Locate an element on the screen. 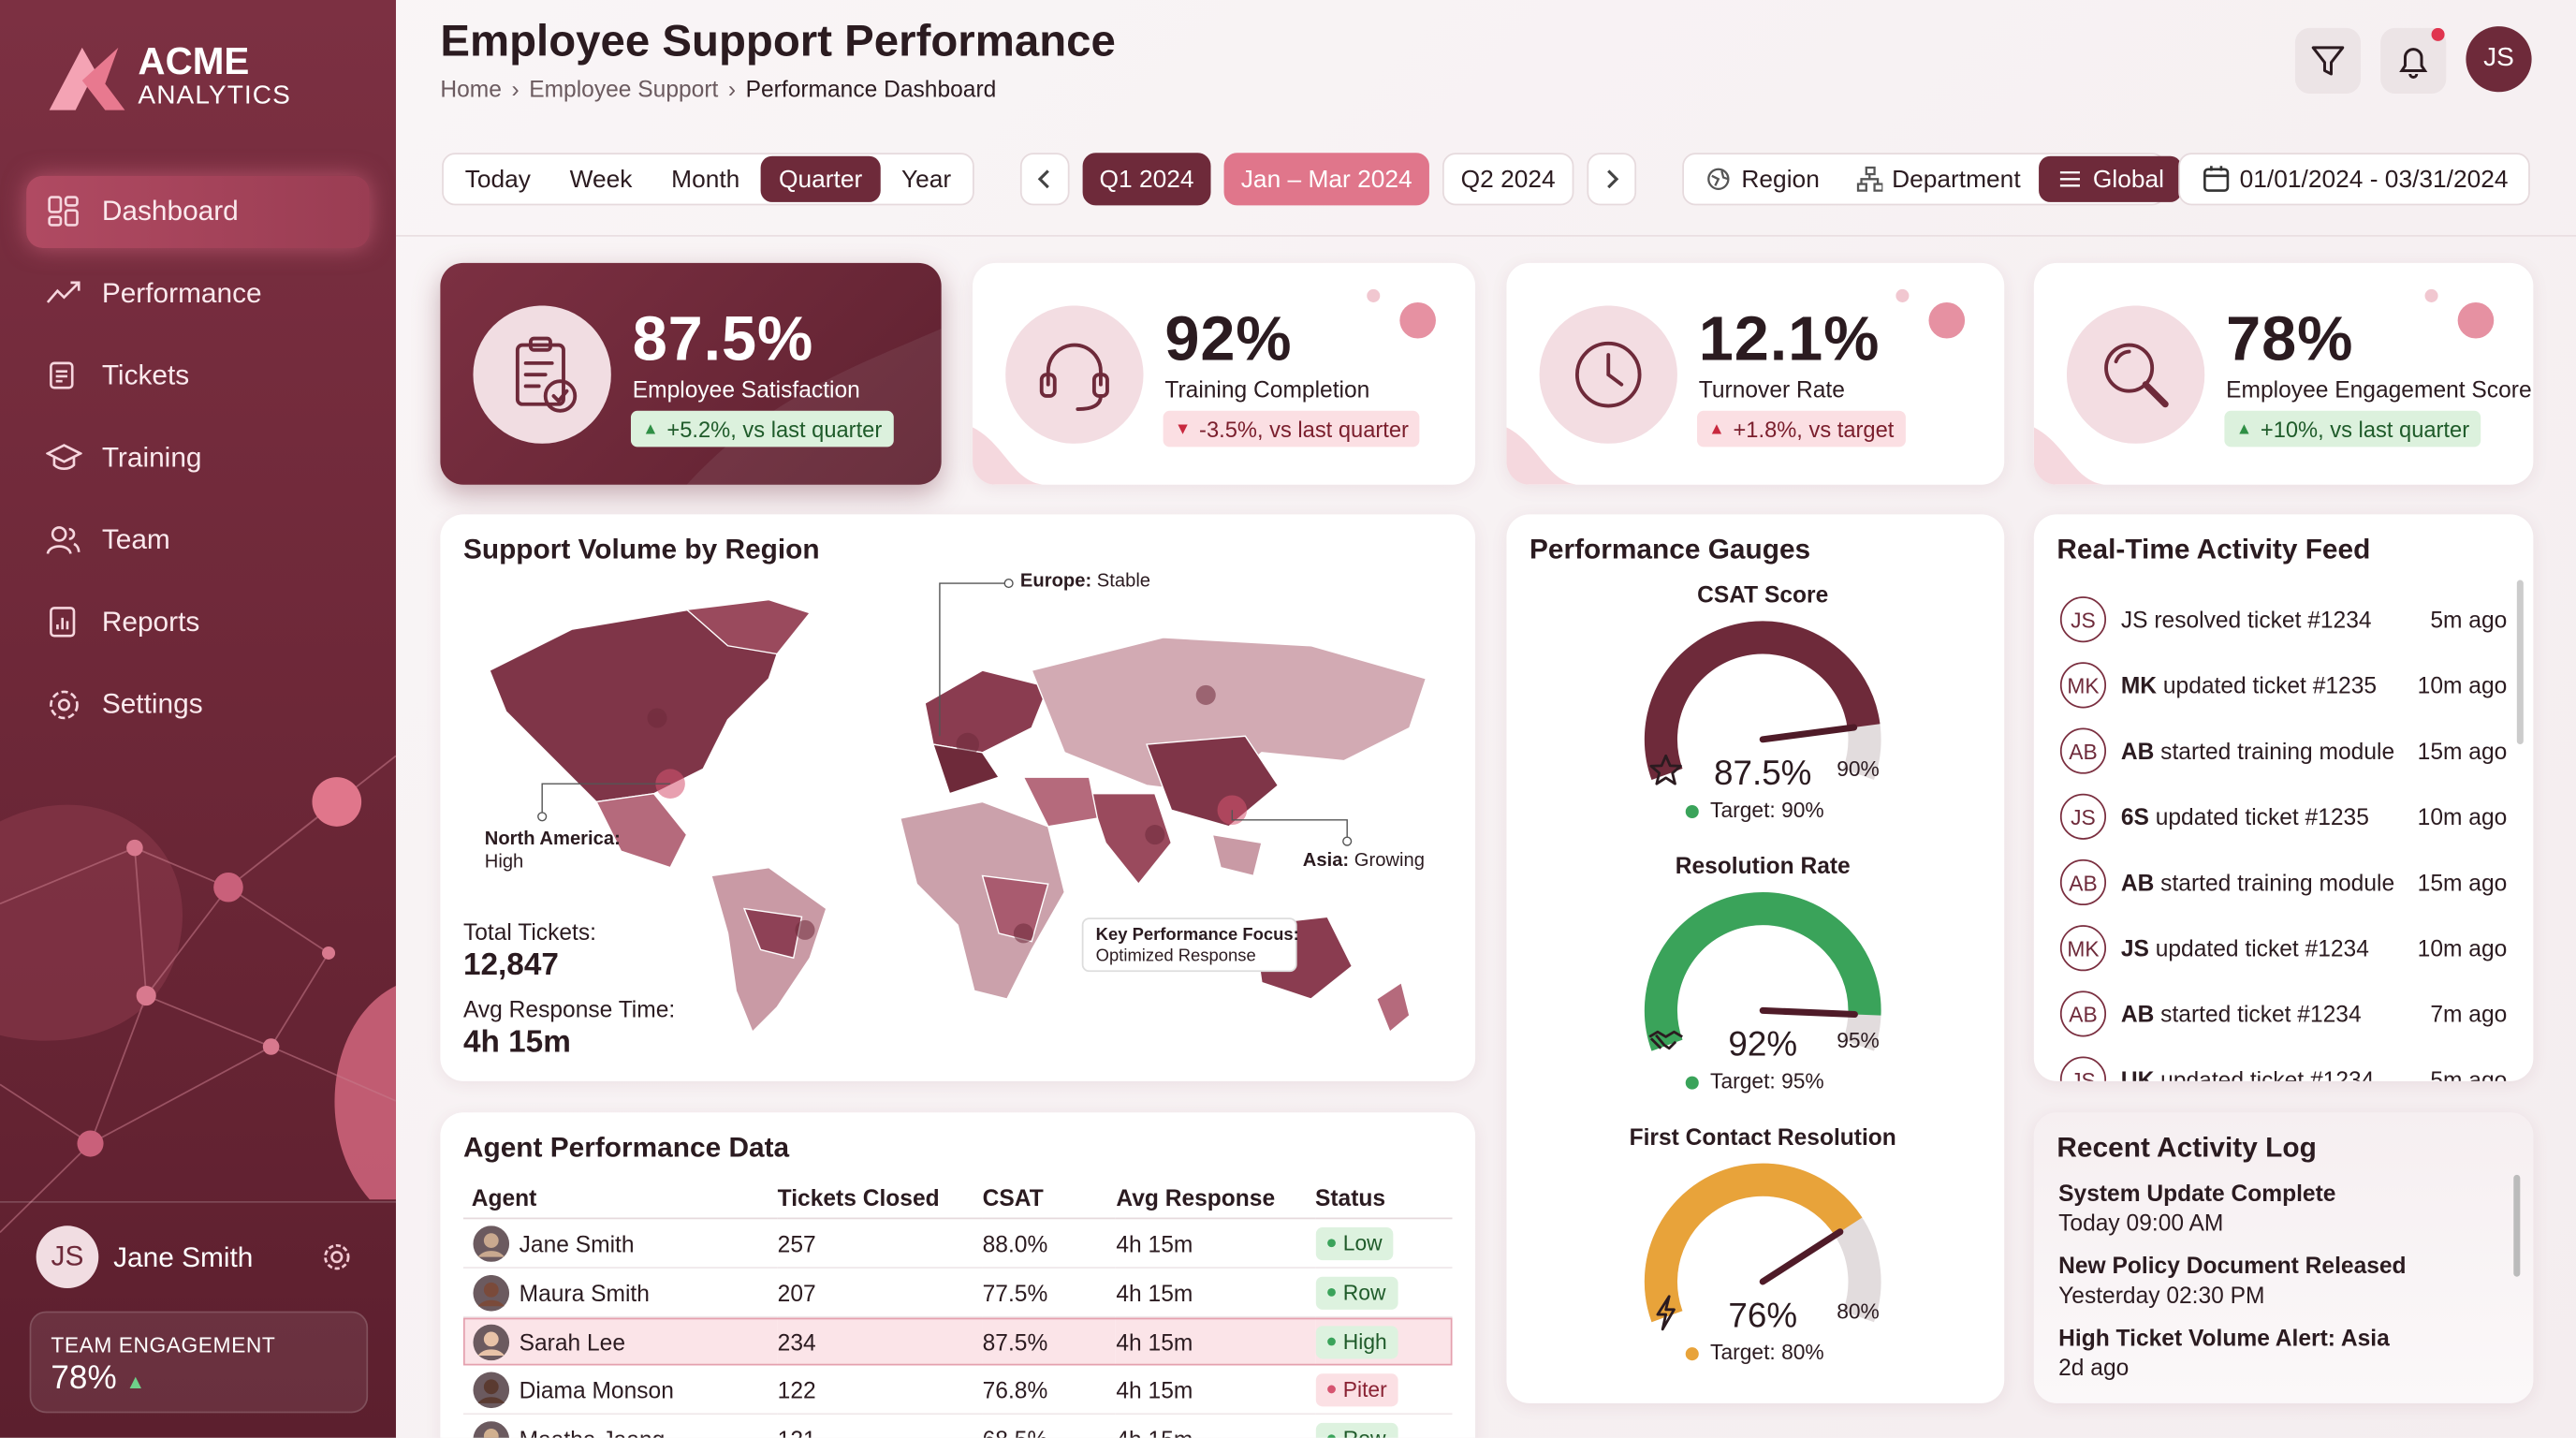  table-cell: Jane Smith is located at coordinates (620, 1243).